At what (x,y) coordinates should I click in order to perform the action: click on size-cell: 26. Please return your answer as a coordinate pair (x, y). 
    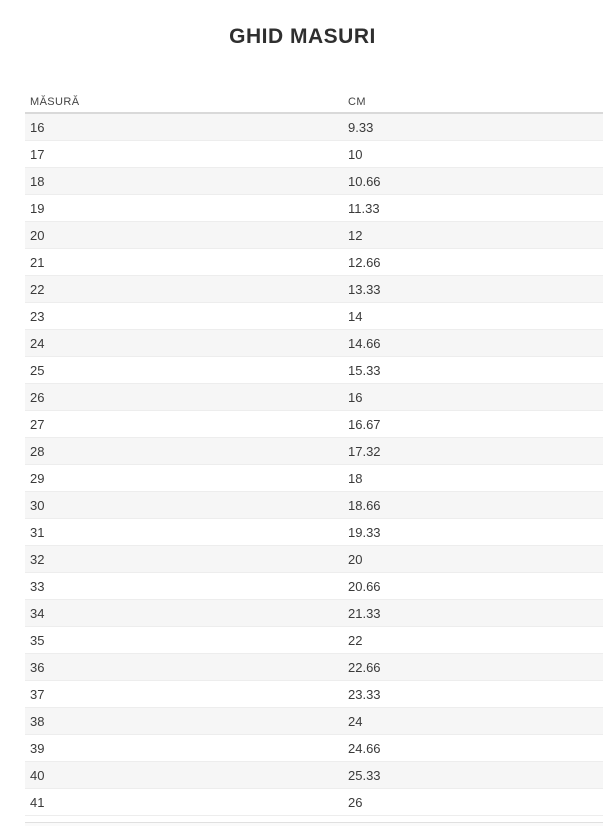
    Looking at the image, I should click on (37, 397).